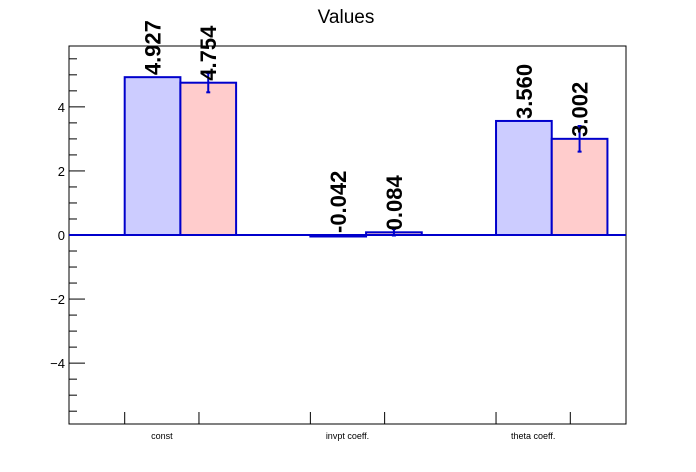 This screenshot has width=696, height=472. What do you see at coordinates (580, 109) in the screenshot?
I see `data-label: 3.002` at bounding box center [580, 109].